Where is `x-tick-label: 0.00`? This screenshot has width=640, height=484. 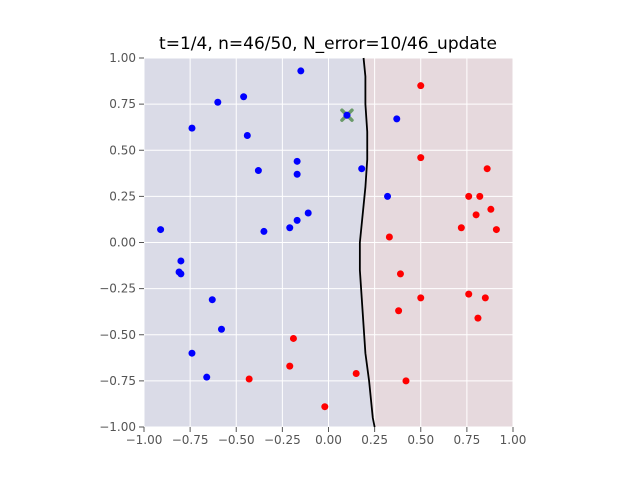
x-tick-label: 0.00 is located at coordinates (328, 440).